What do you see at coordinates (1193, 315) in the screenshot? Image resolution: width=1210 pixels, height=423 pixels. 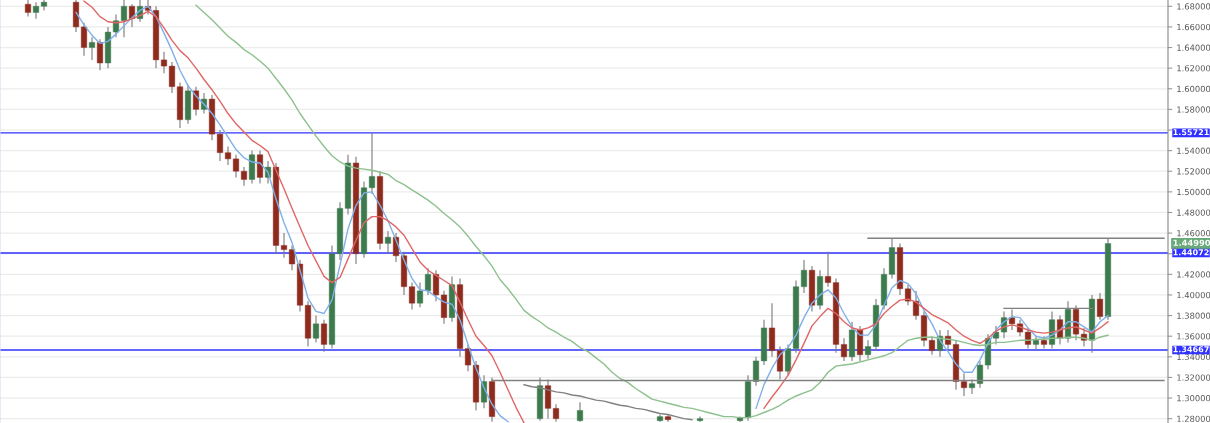 I see `y-tick-label: 1.38000` at bounding box center [1193, 315].